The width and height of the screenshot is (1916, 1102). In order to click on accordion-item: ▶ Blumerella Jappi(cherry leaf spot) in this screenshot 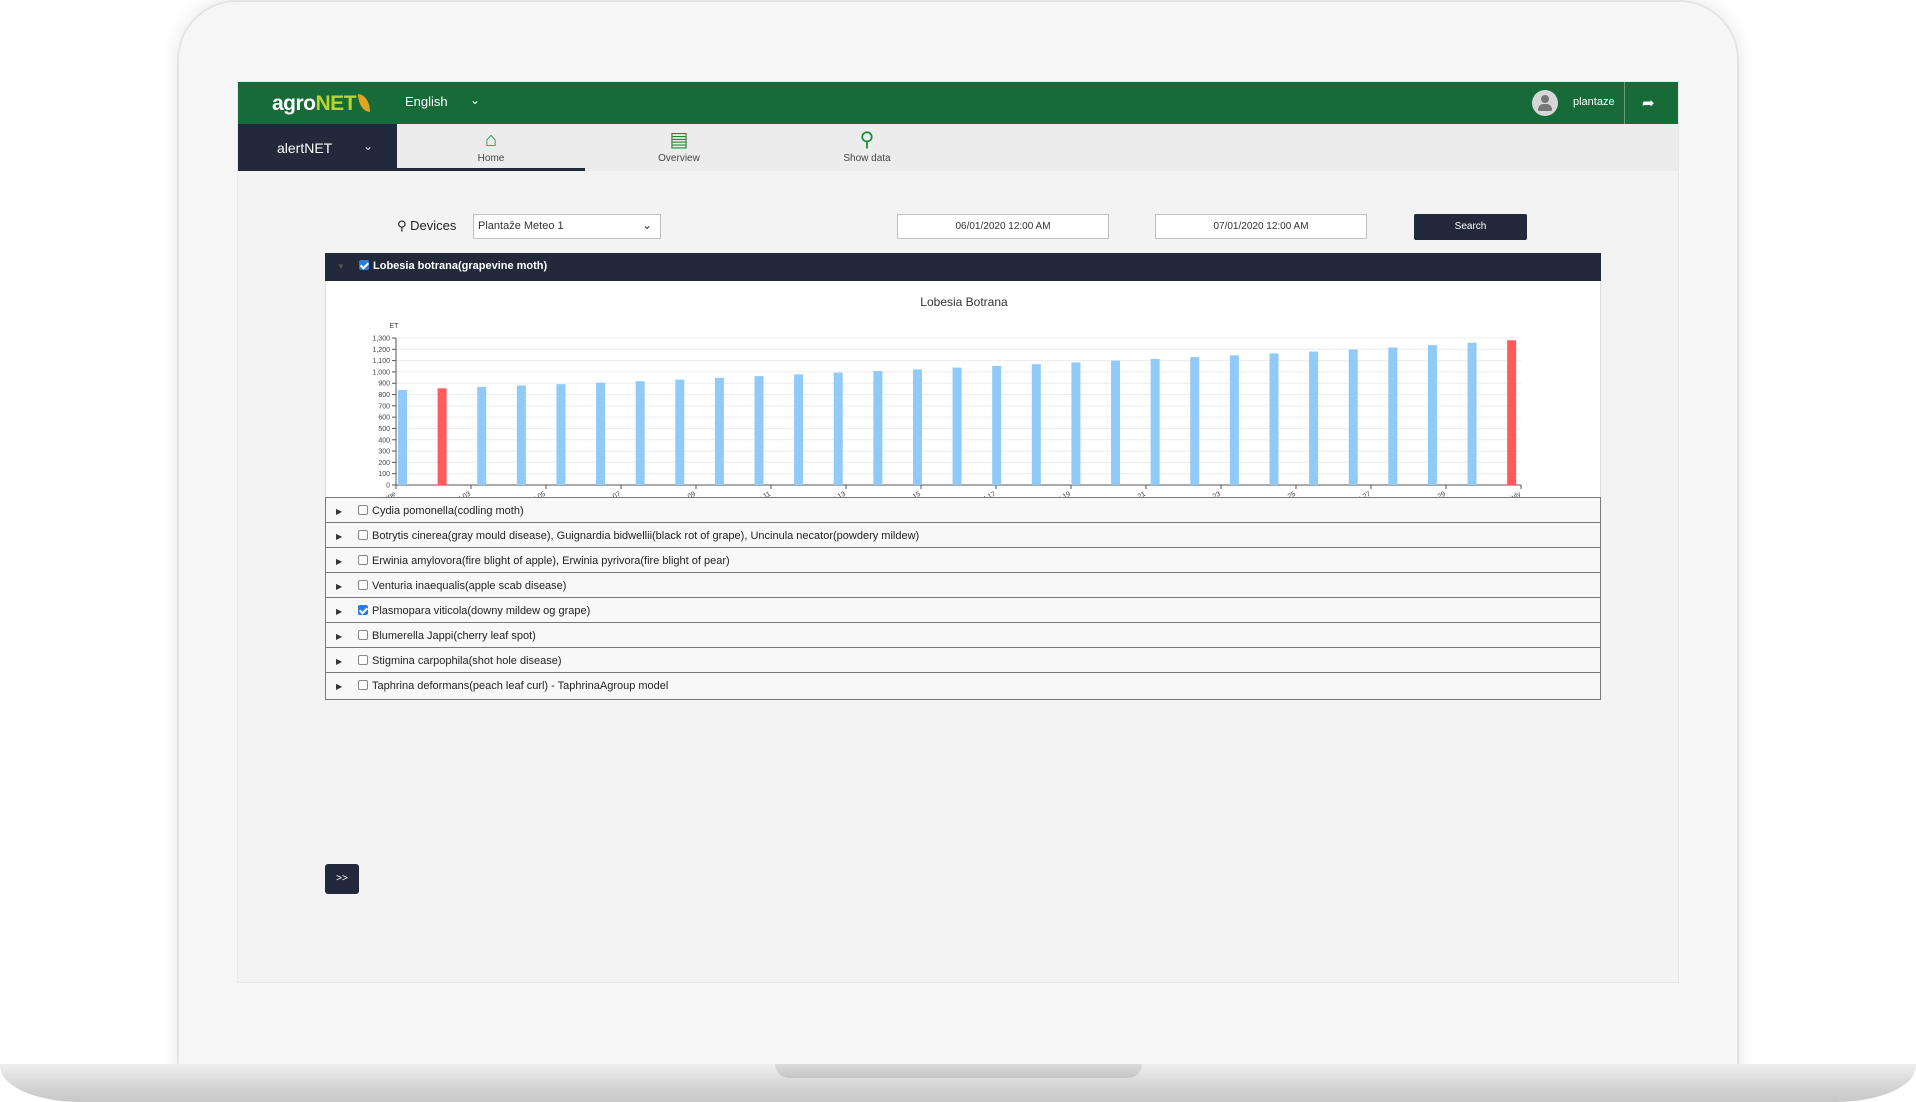, I will do `click(963, 636)`.